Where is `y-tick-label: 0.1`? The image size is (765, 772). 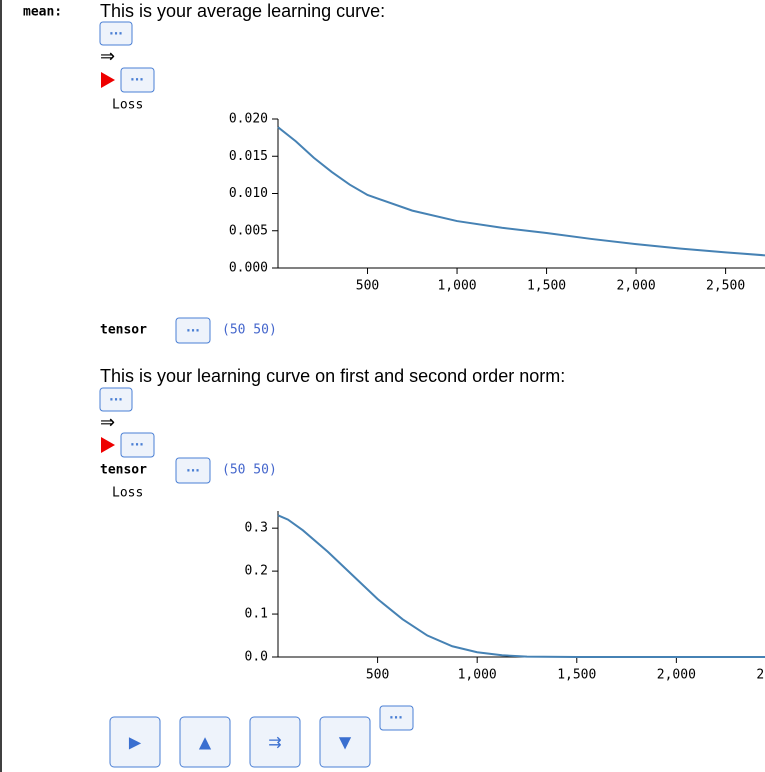 y-tick-label: 0.1 is located at coordinates (256, 614).